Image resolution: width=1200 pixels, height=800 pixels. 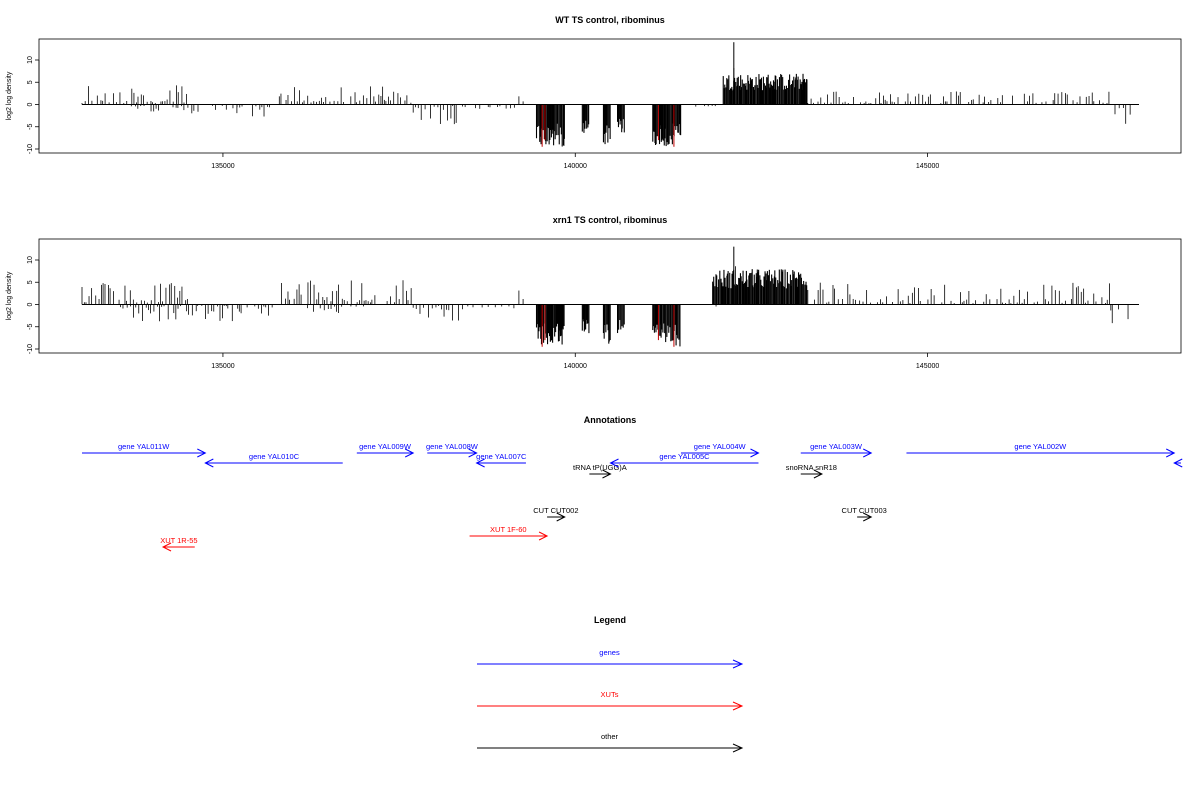 What do you see at coordinates (836, 446) in the screenshot?
I see `annotation-label: gene YAL003W` at bounding box center [836, 446].